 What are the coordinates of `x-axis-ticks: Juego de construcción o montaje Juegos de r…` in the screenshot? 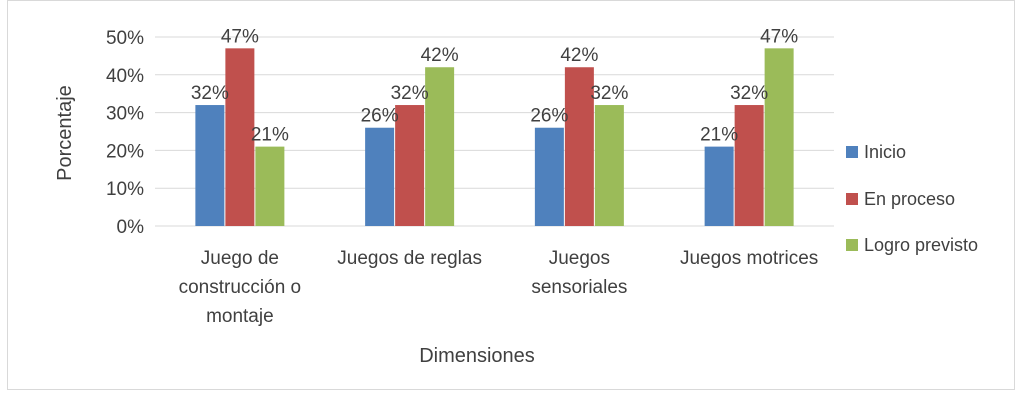 It's located at (499, 287).